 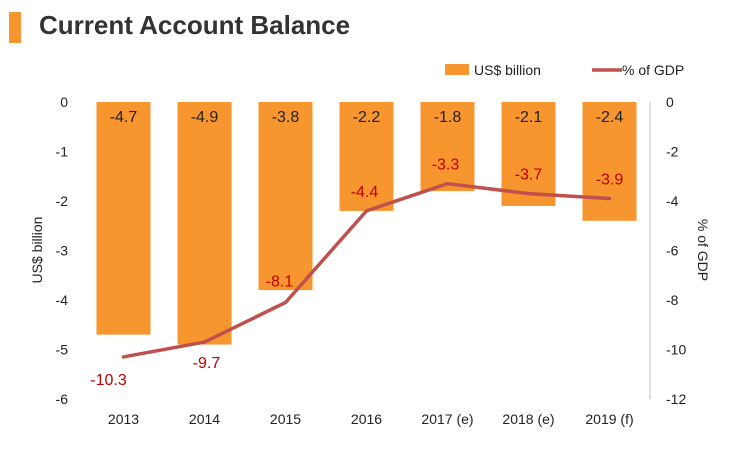 What do you see at coordinates (676, 350) in the screenshot?
I see `y2-tick-label: -10` at bounding box center [676, 350].